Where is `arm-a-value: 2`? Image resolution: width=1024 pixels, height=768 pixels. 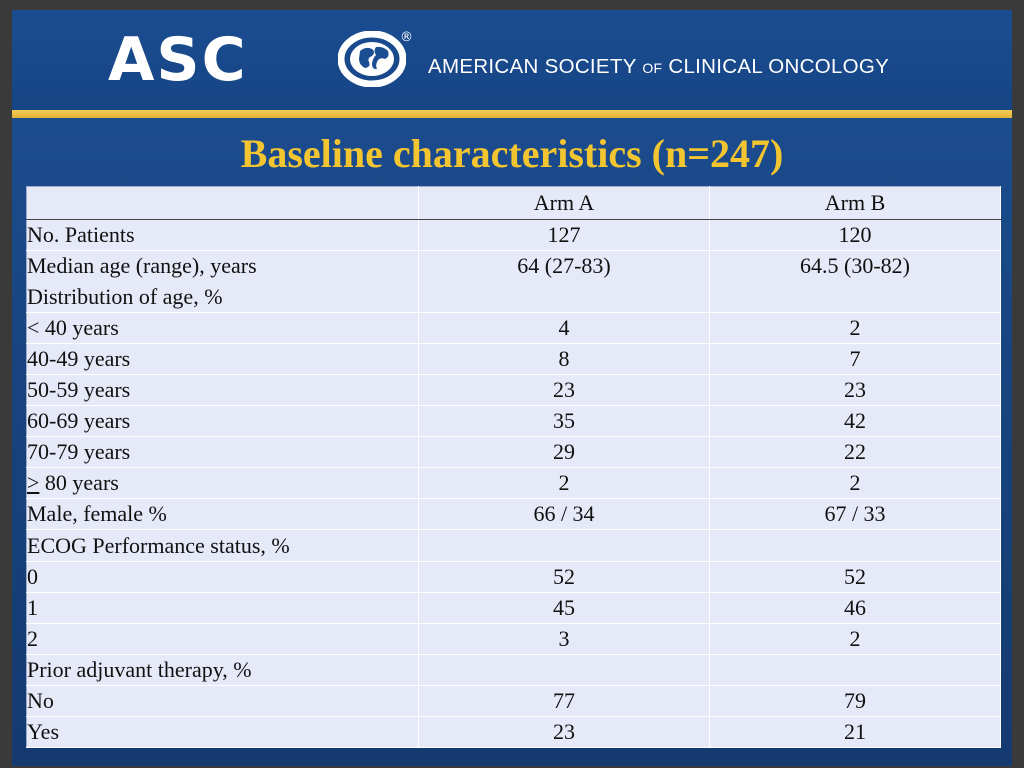
arm-a-value: 2 is located at coordinates (564, 483).